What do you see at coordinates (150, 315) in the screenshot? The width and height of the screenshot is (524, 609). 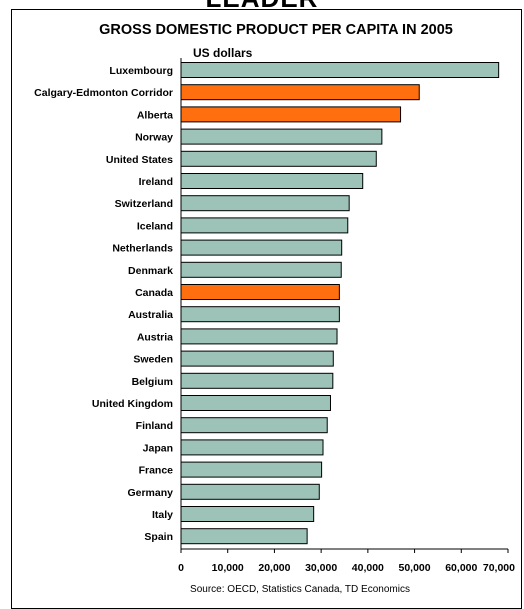 I see `category-label-australia: Australia` at bounding box center [150, 315].